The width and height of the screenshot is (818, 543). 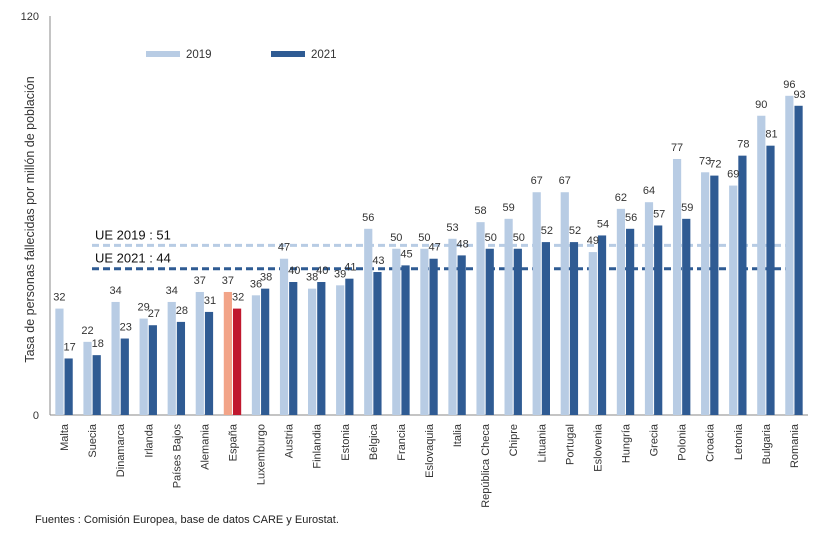 I want to click on data-label-2019: 37, so click(x=200, y=281).